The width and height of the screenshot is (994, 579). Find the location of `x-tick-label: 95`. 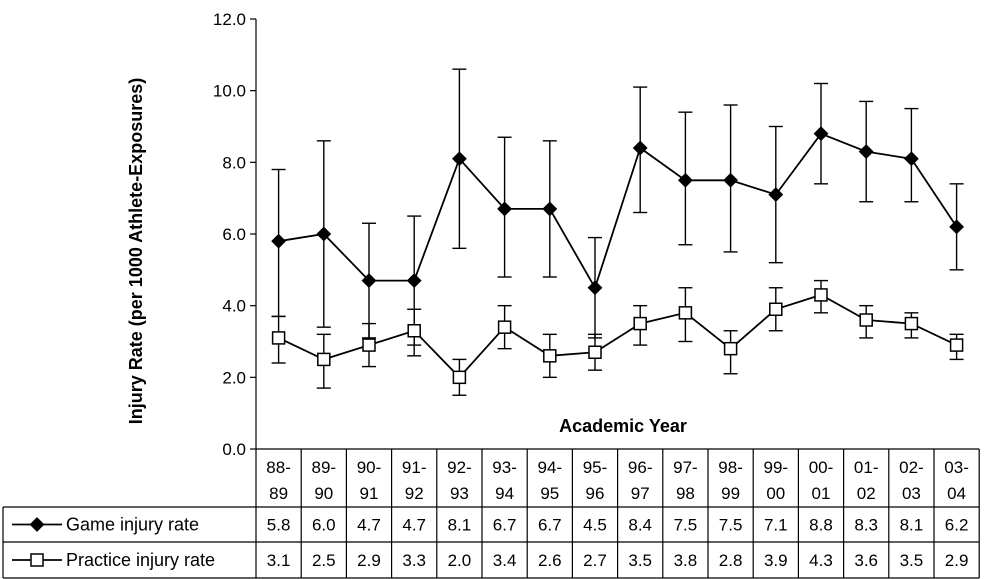

x-tick-label: 95 is located at coordinates (549, 493).